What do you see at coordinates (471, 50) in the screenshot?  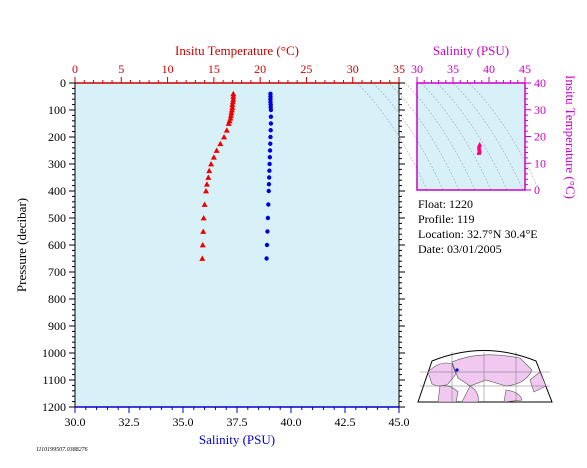 I see `ts-top-axis-title: Salinity (PSU)` at bounding box center [471, 50].